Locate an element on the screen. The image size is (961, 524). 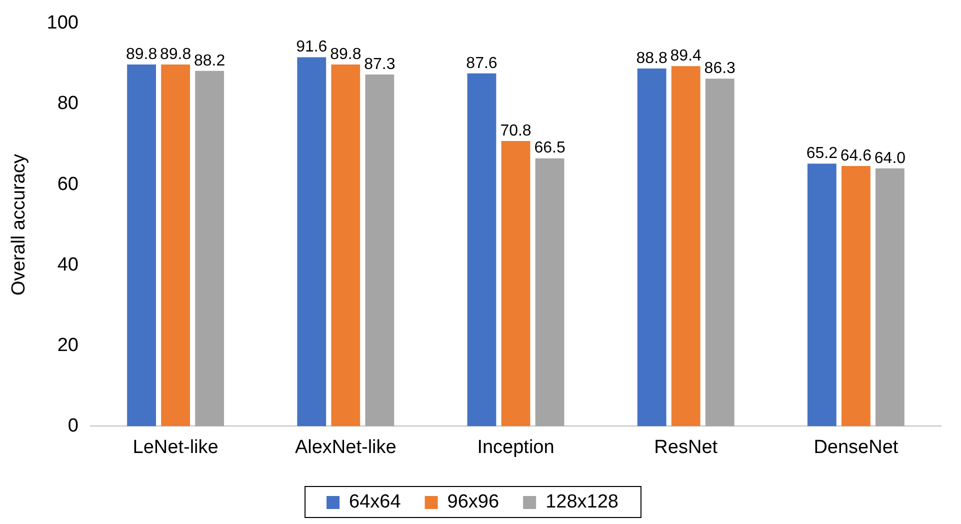
x-tick-label: ResNet is located at coordinates (686, 447).